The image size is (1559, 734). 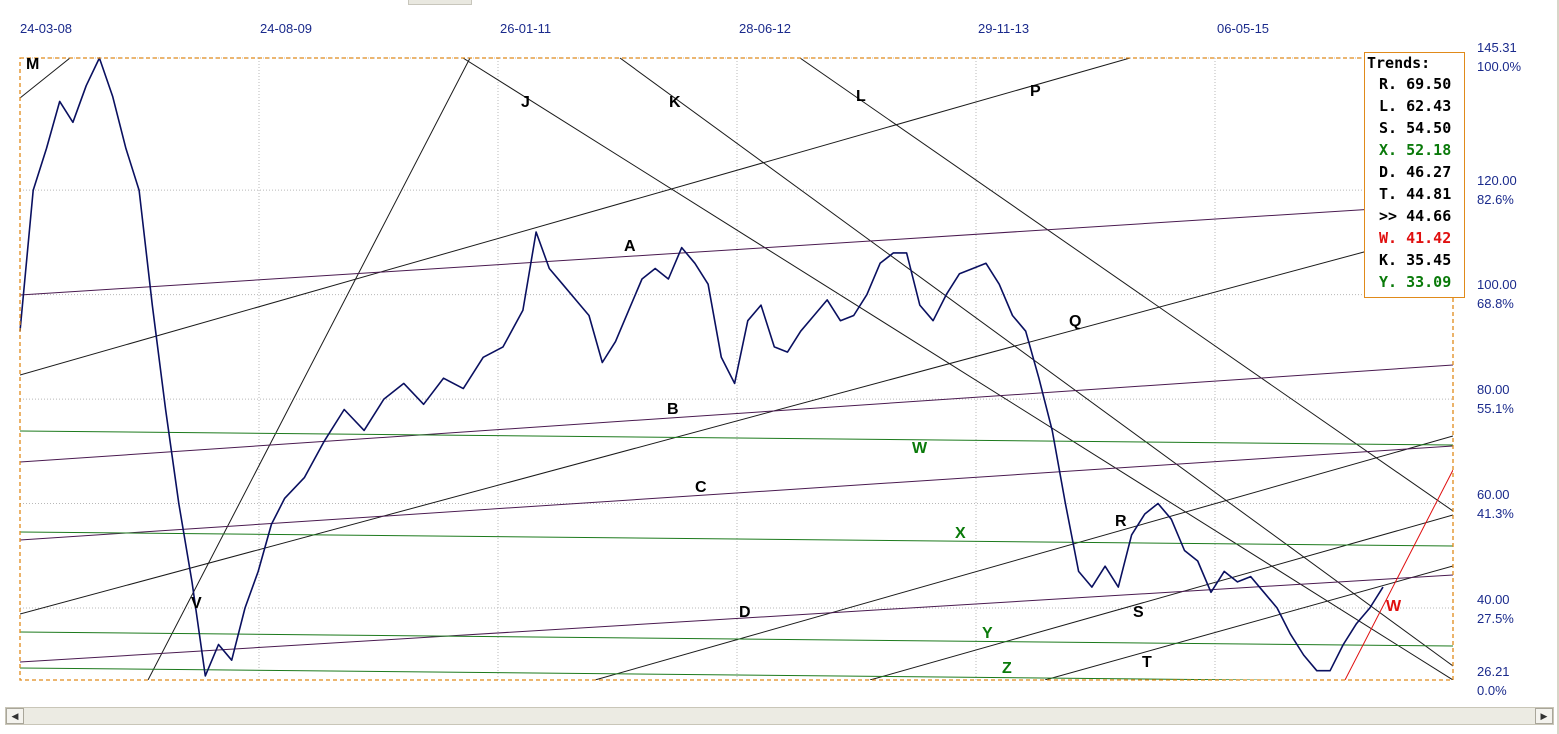 I want to click on trendline-label-w-red: W, so click(x=1394, y=606).